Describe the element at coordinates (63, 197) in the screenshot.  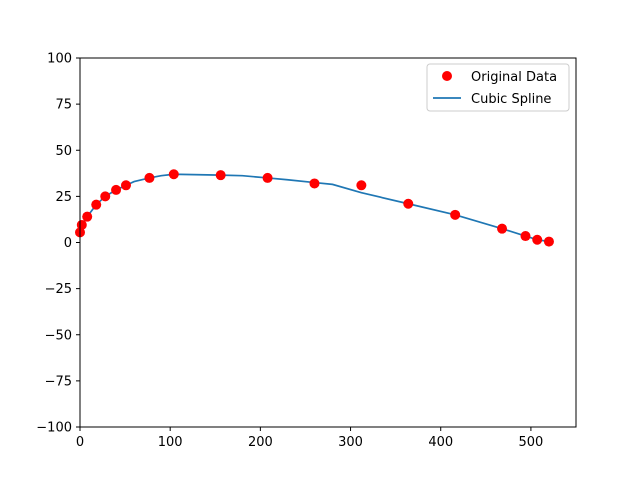
I see `y-tick-label: 25` at that location.